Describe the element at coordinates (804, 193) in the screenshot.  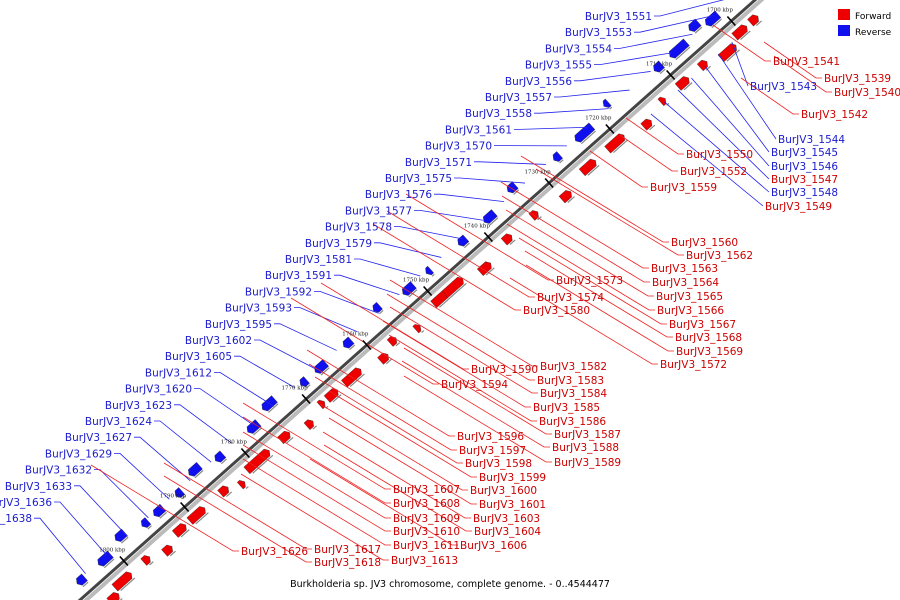
I see `gene-label-right: BurJV3_1548` at that location.